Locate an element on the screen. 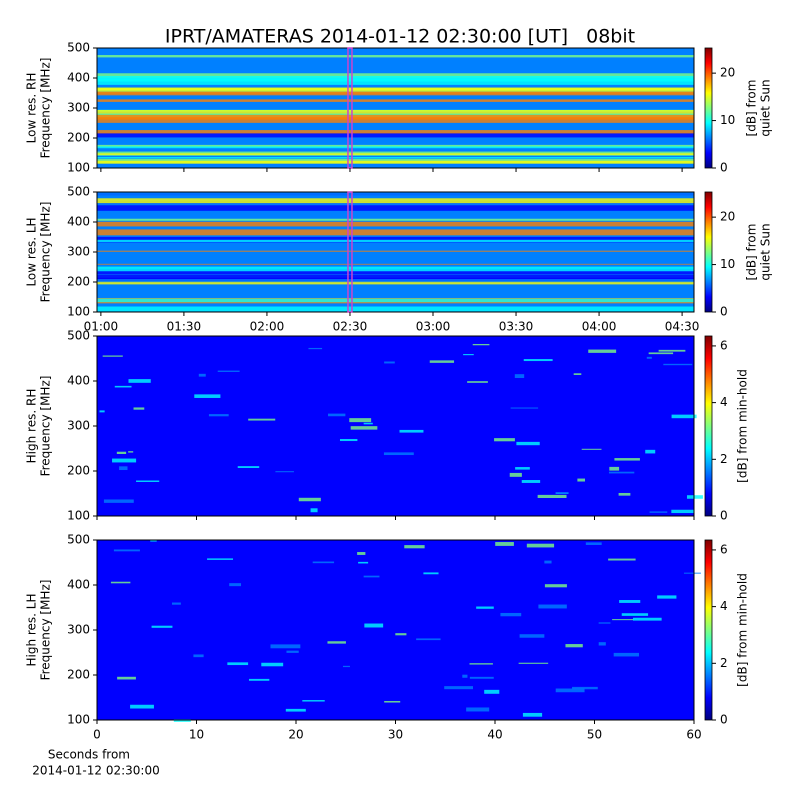 The image size is (800, 800). y-tick-label: 400 is located at coordinates (78, 381).